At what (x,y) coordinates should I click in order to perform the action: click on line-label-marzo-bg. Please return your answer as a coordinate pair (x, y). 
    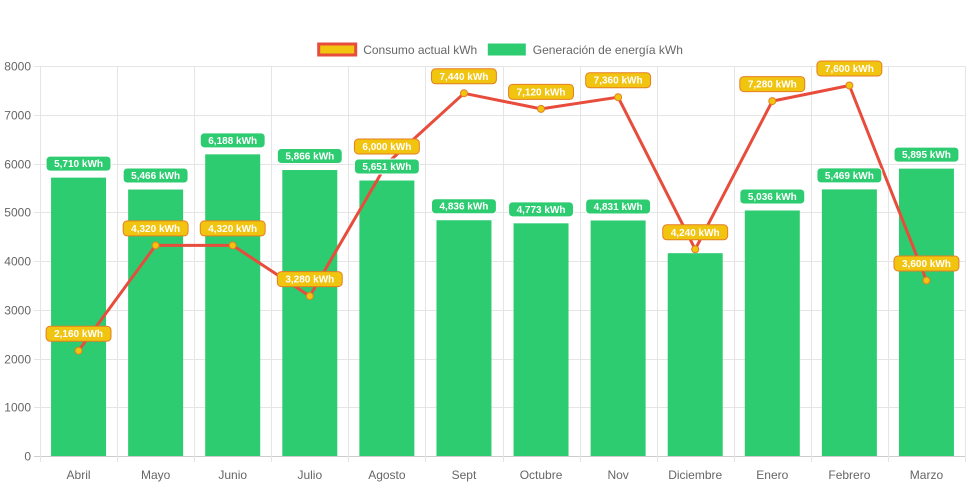
    Looking at the image, I should click on (926, 263).